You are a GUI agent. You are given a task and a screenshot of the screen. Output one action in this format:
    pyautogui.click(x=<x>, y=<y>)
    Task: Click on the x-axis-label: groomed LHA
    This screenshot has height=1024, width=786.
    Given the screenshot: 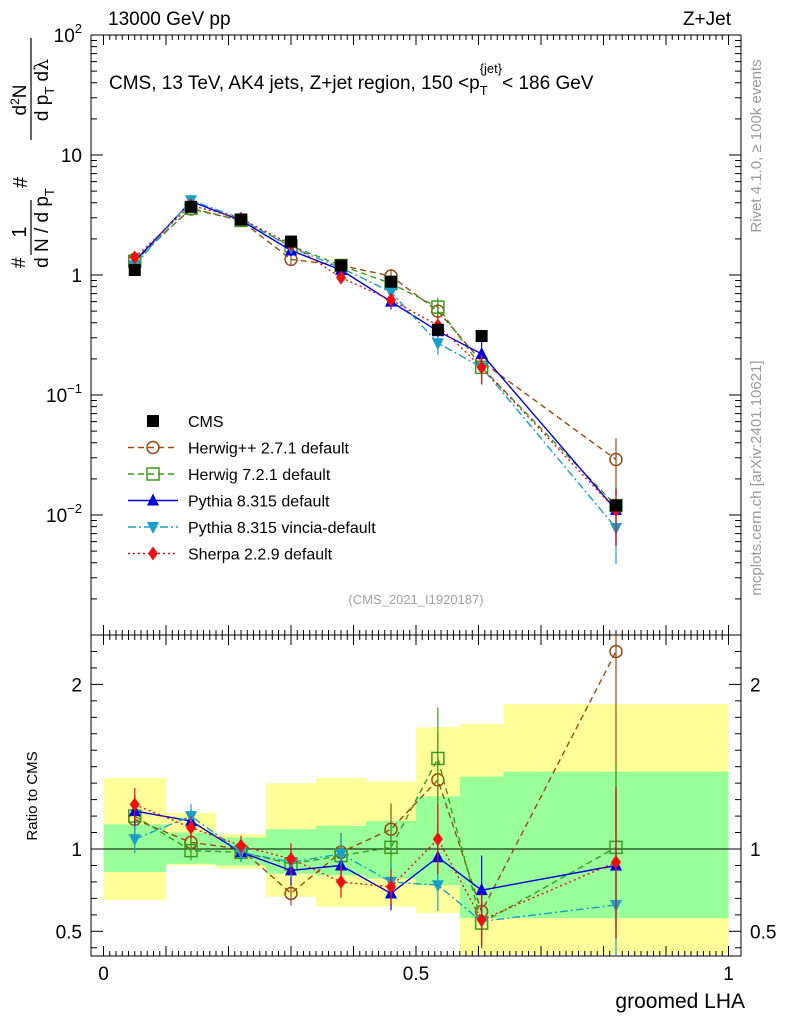 What is the action you would take?
    pyautogui.click(x=680, y=1001)
    